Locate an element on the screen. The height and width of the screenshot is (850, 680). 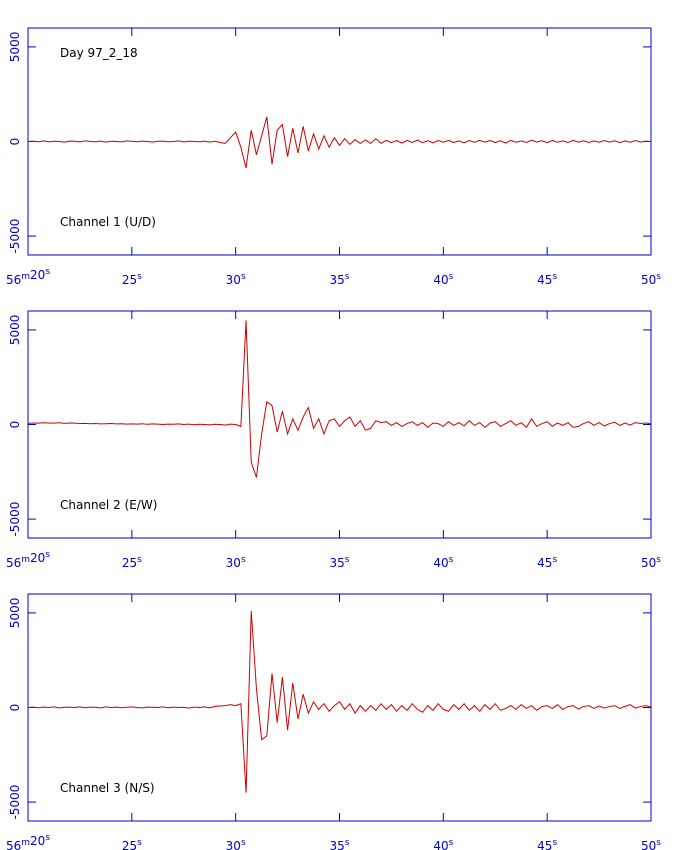
annotation: Channel 2 (E/W) is located at coordinates (108, 505).